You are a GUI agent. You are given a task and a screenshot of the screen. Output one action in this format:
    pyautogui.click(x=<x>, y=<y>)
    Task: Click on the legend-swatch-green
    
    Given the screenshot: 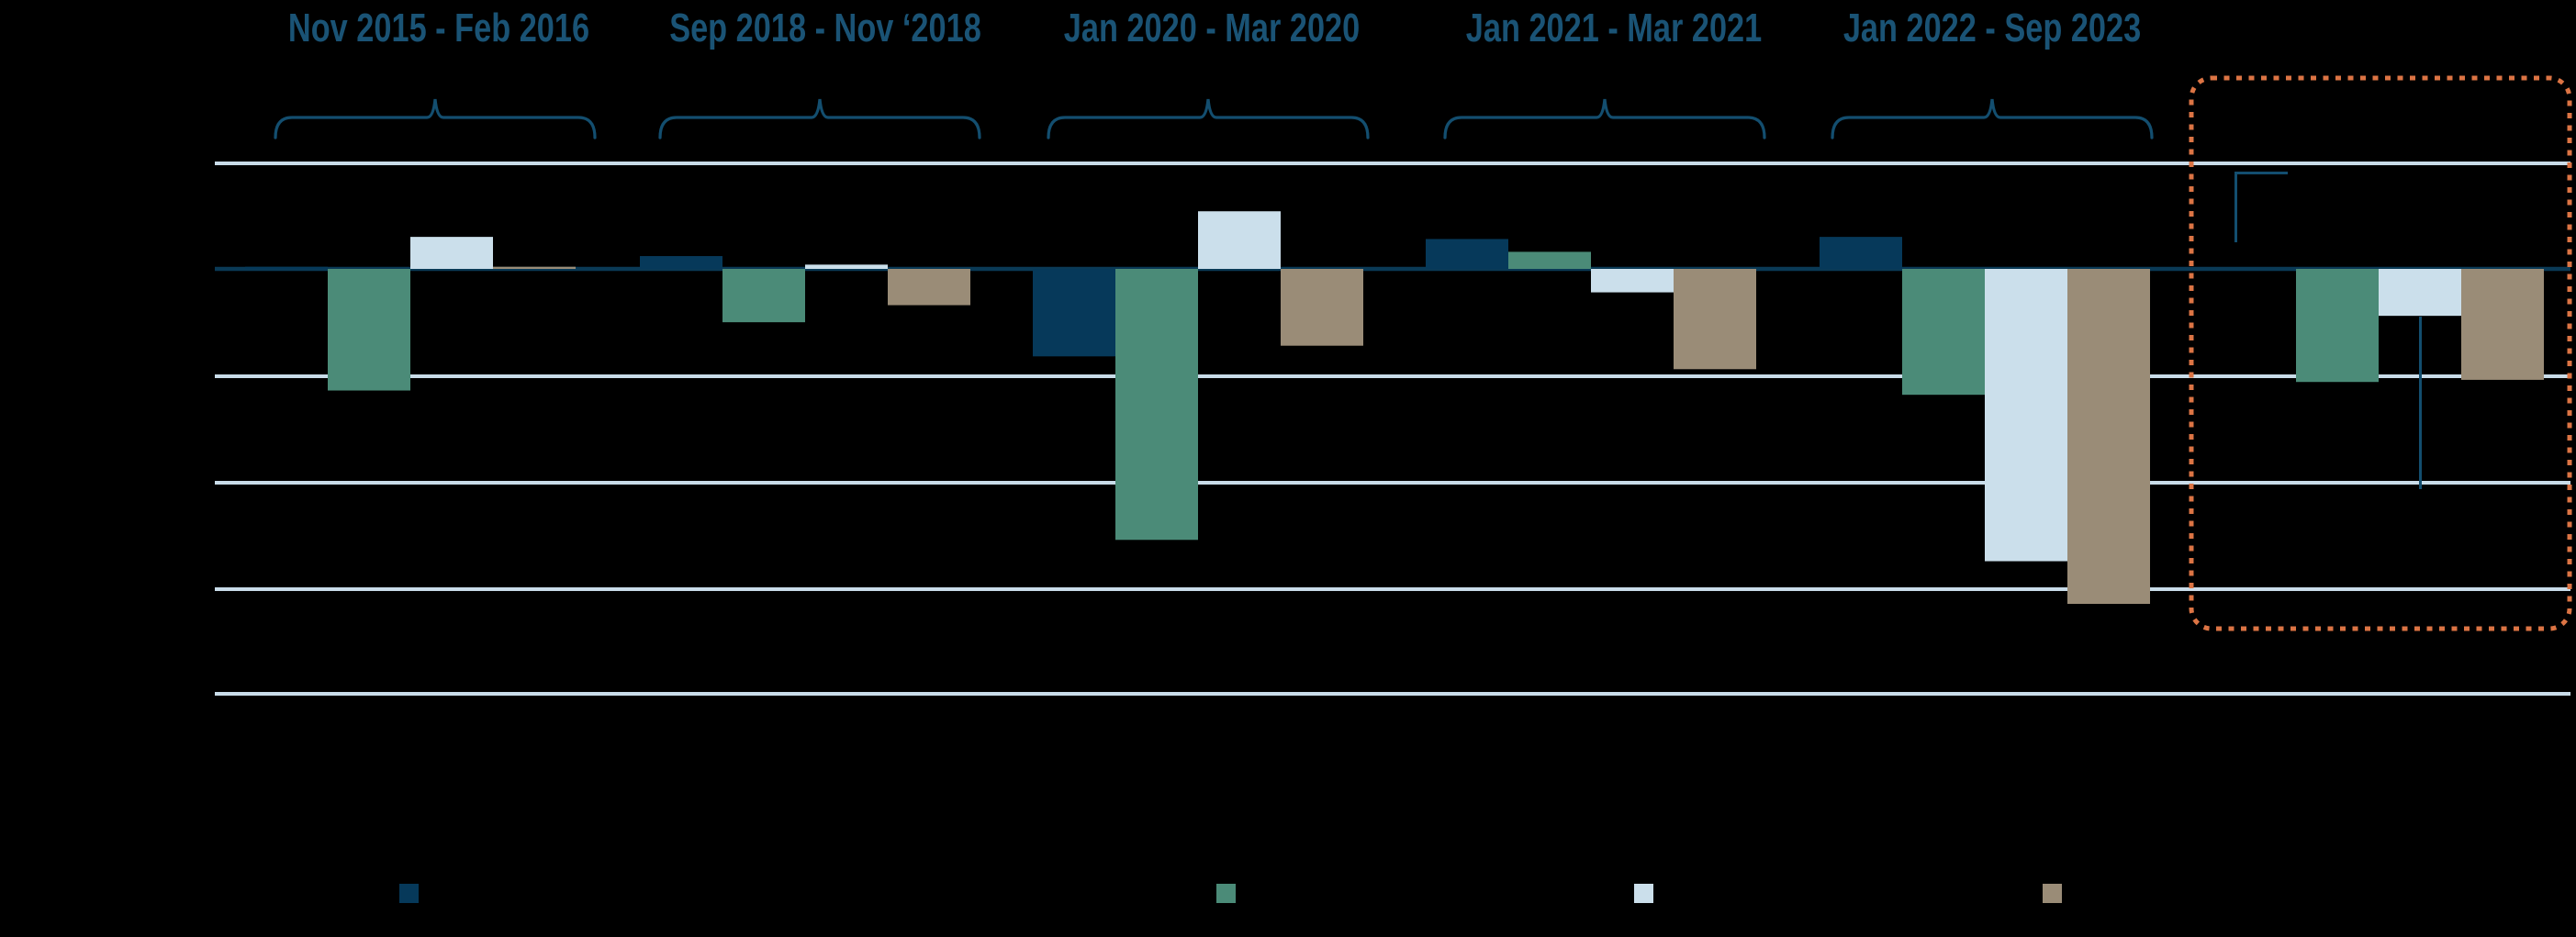 What is the action you would take?
    pyautogui.click(x=1226, y=893)
    